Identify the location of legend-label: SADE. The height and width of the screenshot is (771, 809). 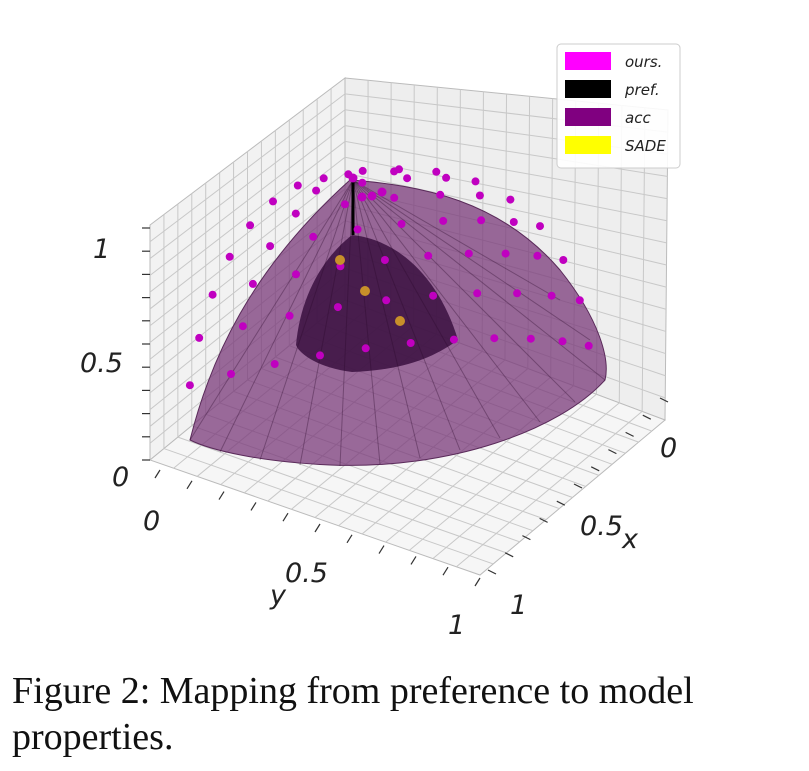
(645, 146).